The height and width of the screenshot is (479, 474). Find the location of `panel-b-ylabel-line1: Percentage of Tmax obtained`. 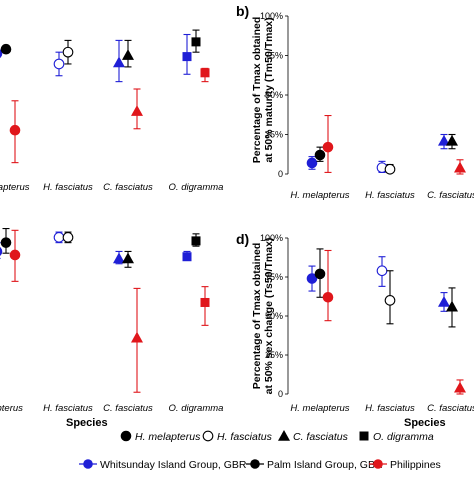

panel-b-ylabel-line1: Percentage of Tmax obtained is located at coordinates (257, 90).